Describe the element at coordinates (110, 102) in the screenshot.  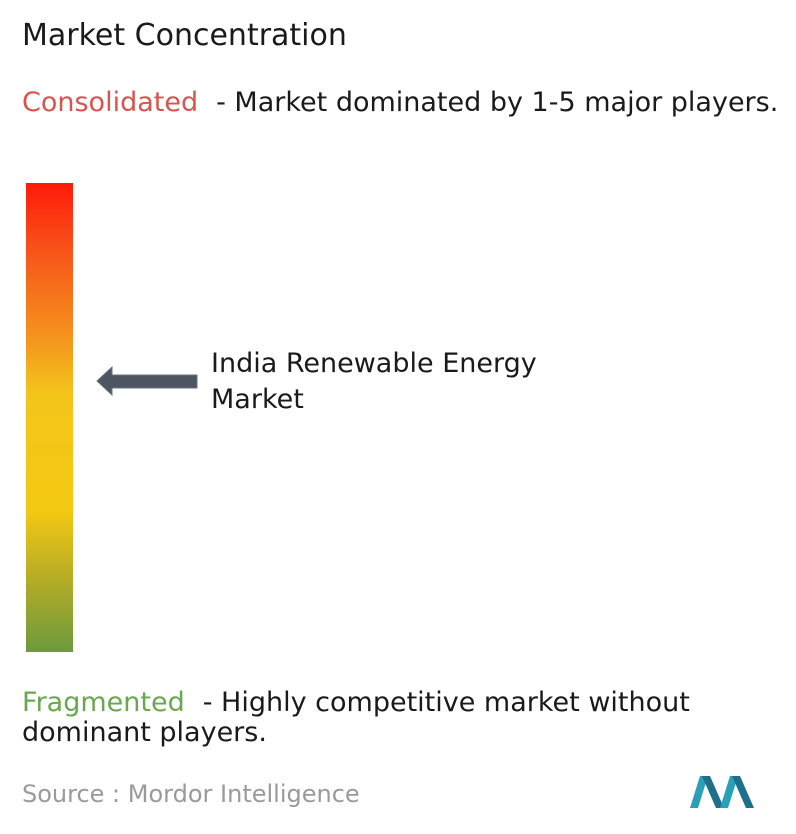
I see `consolidated-label: Consolidated` at that location.